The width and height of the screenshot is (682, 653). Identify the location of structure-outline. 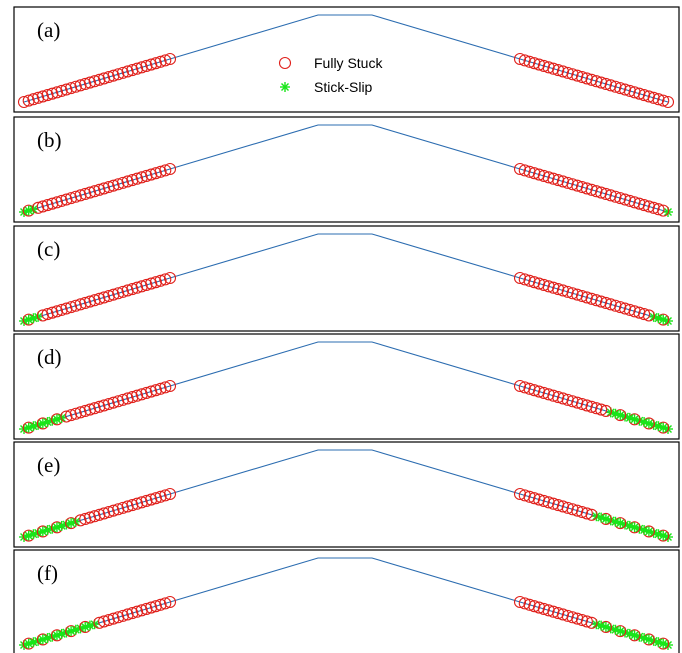
(346, 277).